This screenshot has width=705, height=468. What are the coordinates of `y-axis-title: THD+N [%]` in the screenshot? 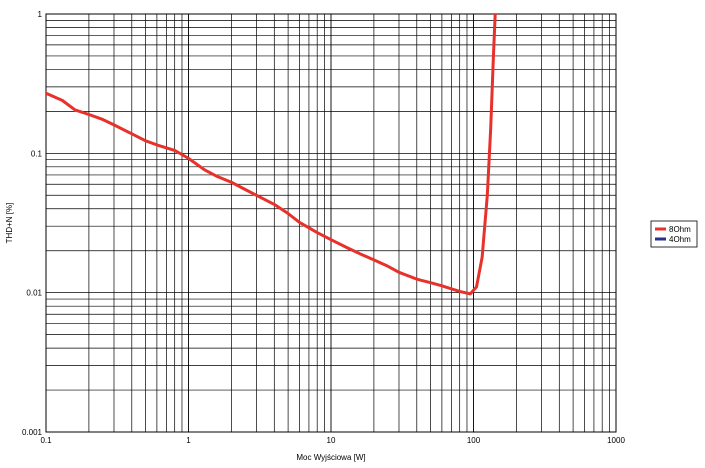 It's located at (9, 223).